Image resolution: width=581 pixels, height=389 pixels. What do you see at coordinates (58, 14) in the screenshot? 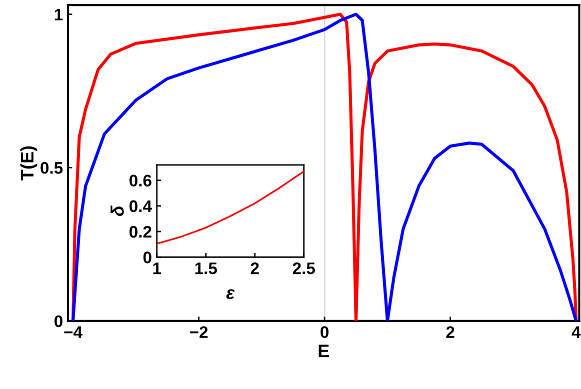
I see `y-tick-label: 1` at bounding box center [58, 14].